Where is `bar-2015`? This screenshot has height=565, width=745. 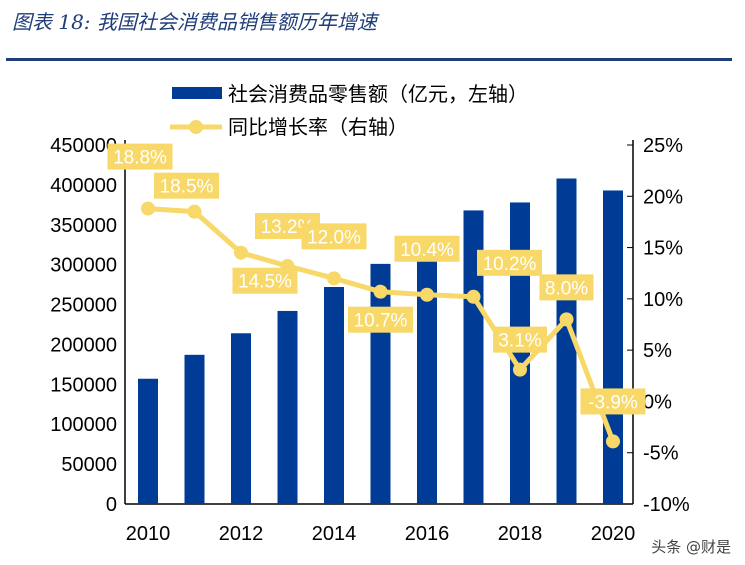
bar-2015 is located at coordinates (380, 383).